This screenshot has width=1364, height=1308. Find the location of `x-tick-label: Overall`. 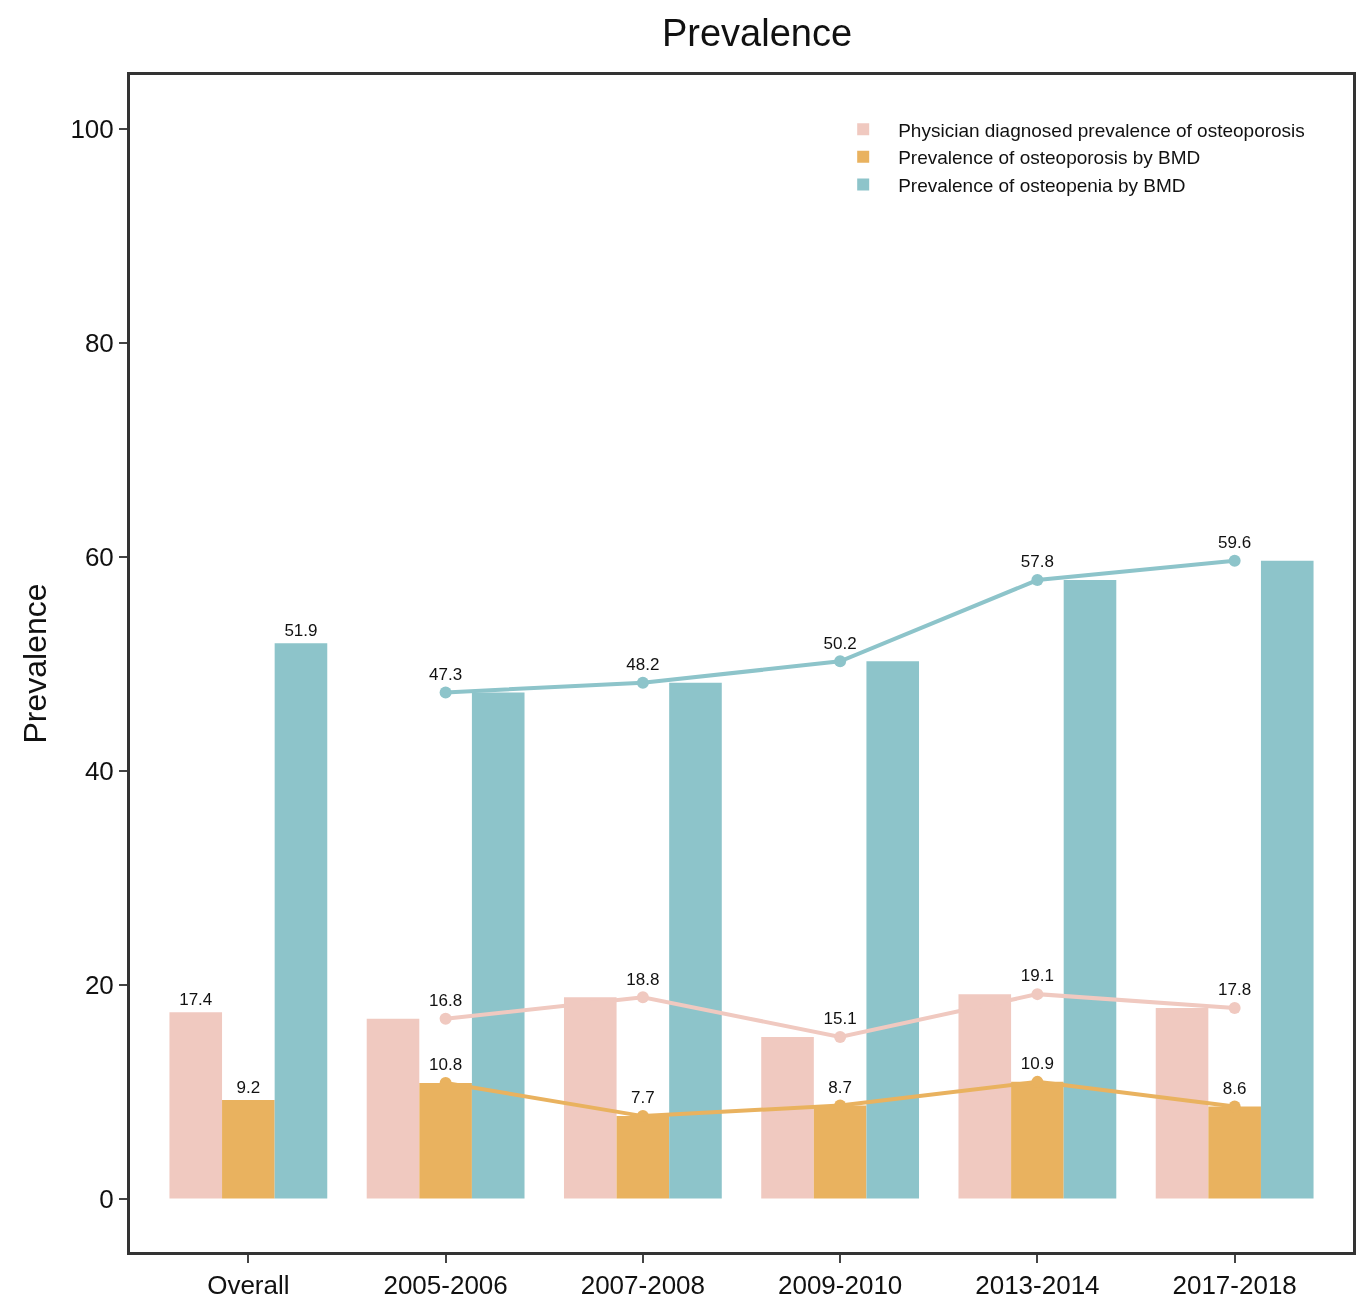

x-tick-label: Overall is located at coordinates (248, 1285).